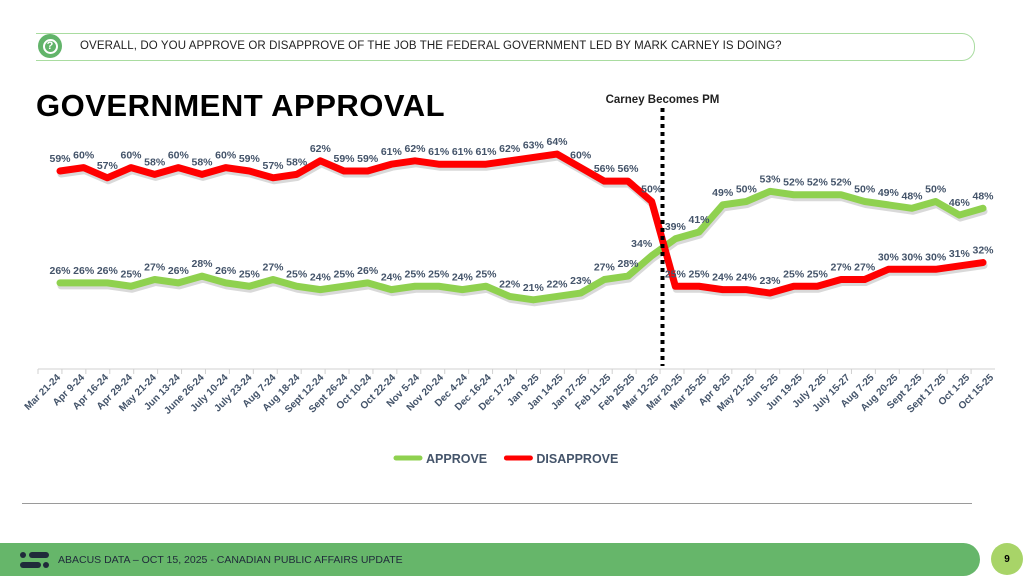  I want to click on legend-label: APPROVE, so click(456, 459).